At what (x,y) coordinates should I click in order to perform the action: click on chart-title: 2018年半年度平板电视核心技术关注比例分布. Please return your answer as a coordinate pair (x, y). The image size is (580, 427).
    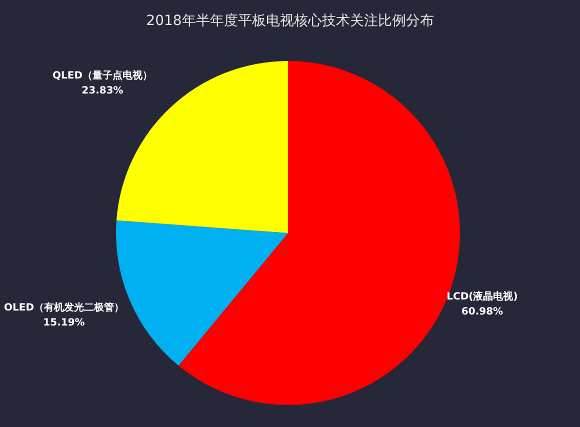
    Looking at the image, I should click on (290, 21).